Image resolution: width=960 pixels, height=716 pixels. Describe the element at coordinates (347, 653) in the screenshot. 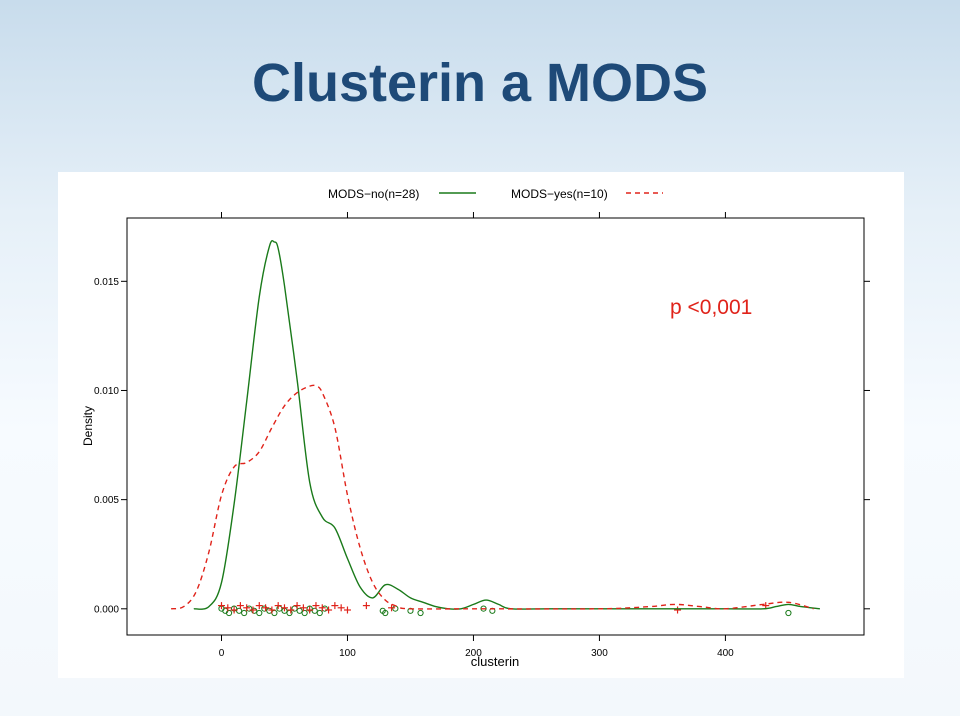

I see `x-tick-label: 100` at that location.